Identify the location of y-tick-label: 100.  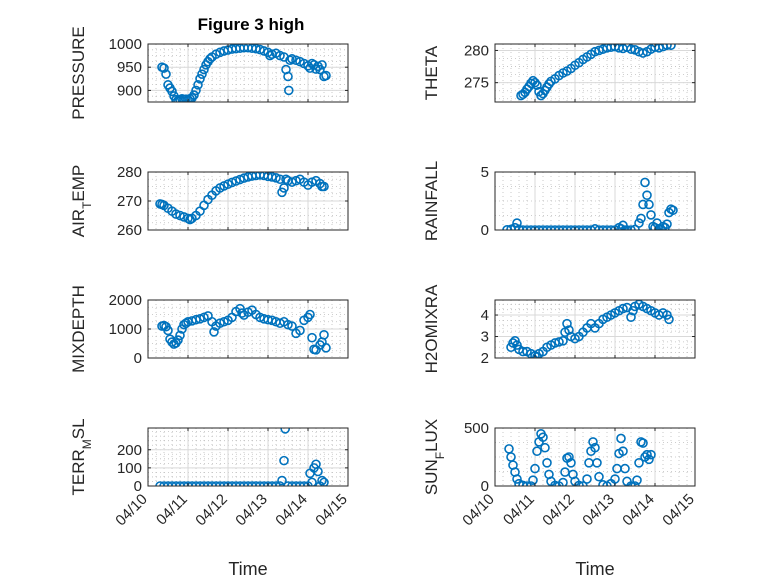
(129, 468).